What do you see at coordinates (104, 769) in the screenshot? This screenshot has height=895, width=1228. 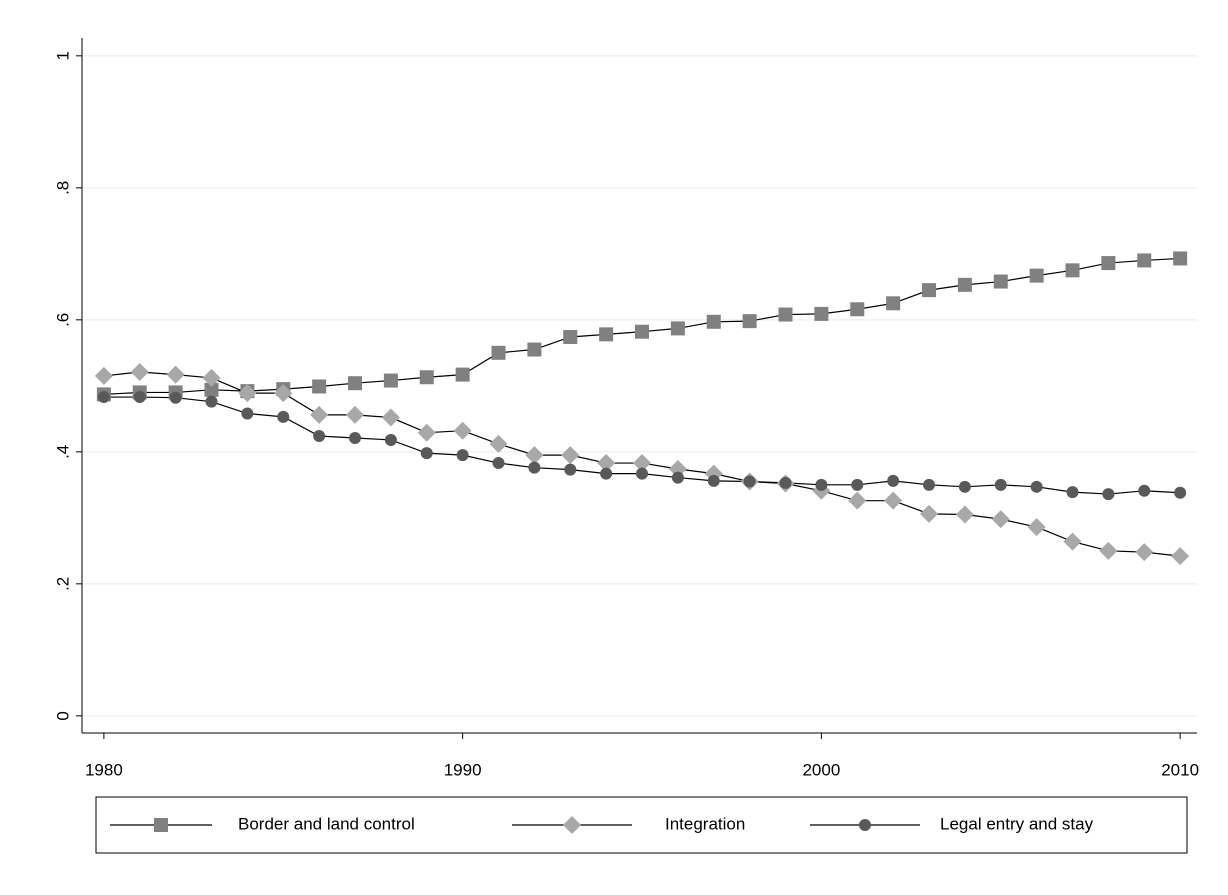 I see `x-tick-label: 1980` at bounding box center [104, 769].